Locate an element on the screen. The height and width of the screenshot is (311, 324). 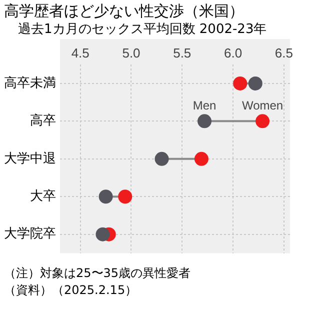
series-label: Men is located at coordinates (204, 105).